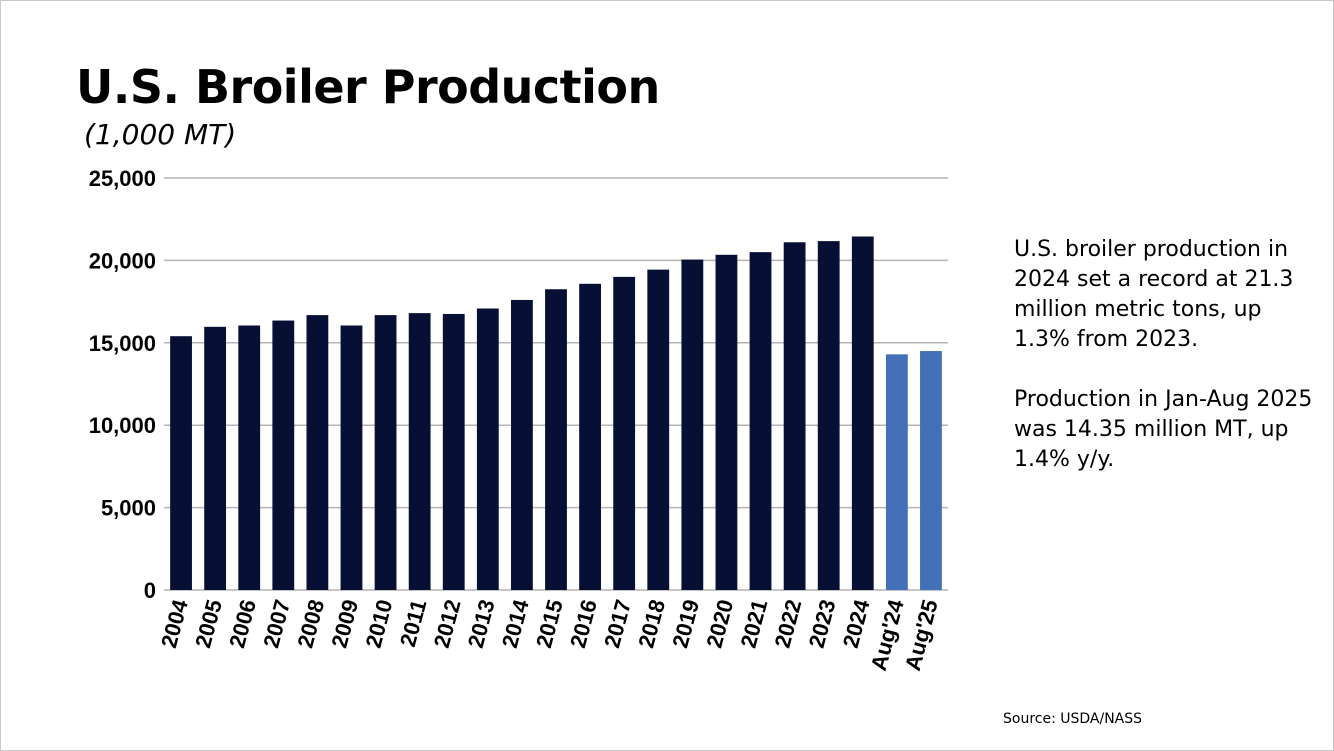 The width and height of the screenshot is (1334, 751). What do you see at coordinates (208, 624) in the screenshot?
I see `x-tick-label: 2005` at bounding box center [208, 624].